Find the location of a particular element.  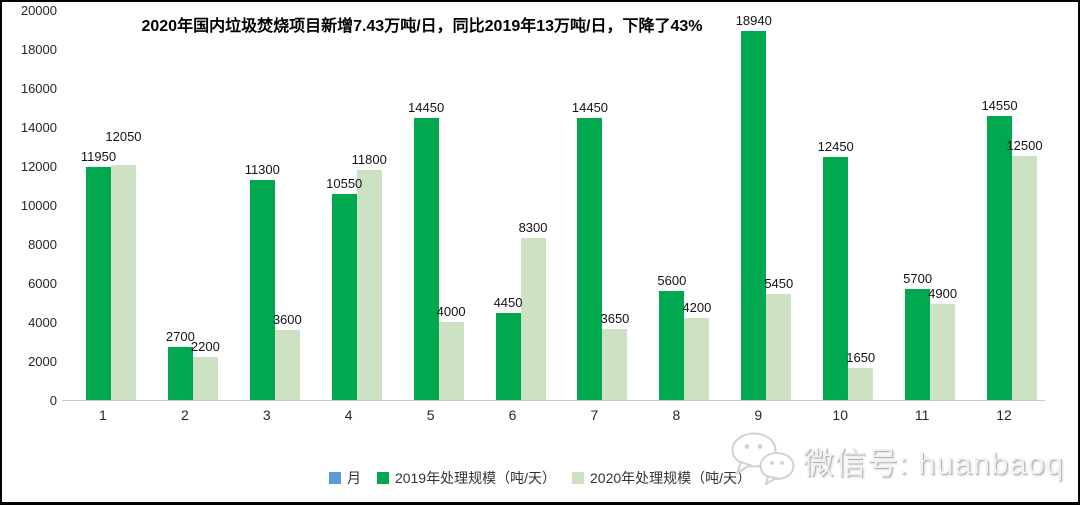

data-label-2020-month-11: 4900 is located at coordinates (943, 294).